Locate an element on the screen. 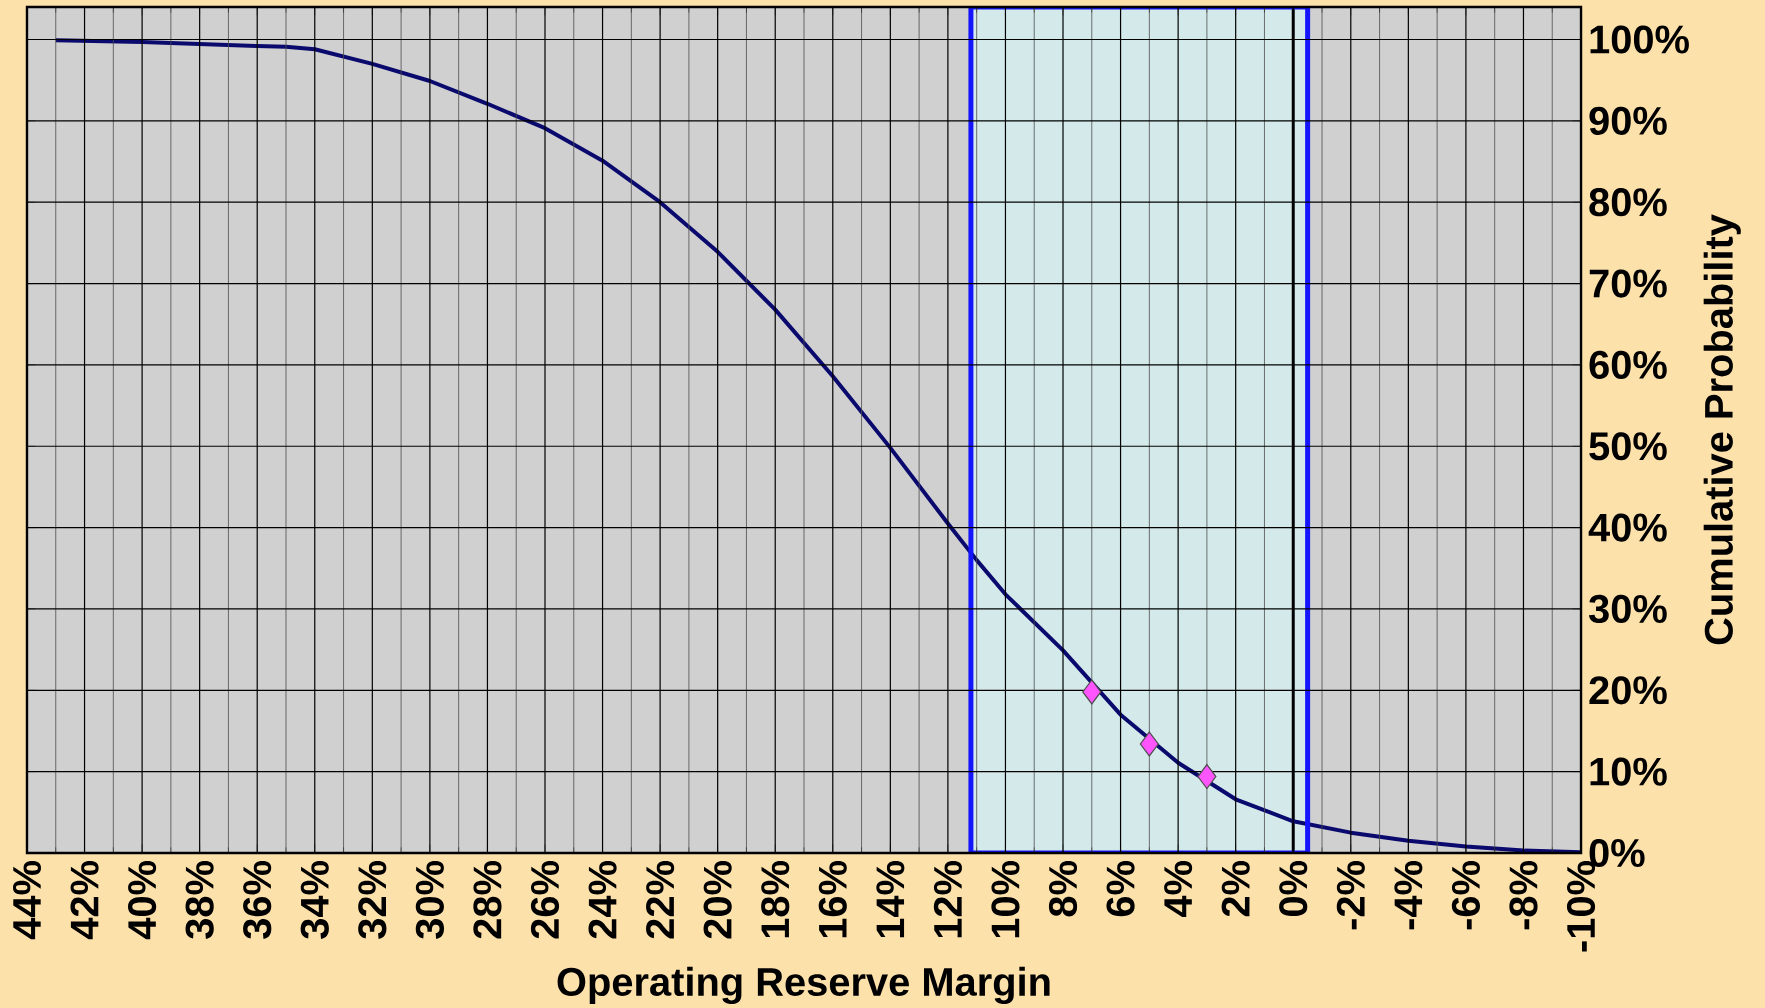 The height and width of the screenshot is (1008, 1765). x-tick-label: -8% is located at coordinates (1523, 895).